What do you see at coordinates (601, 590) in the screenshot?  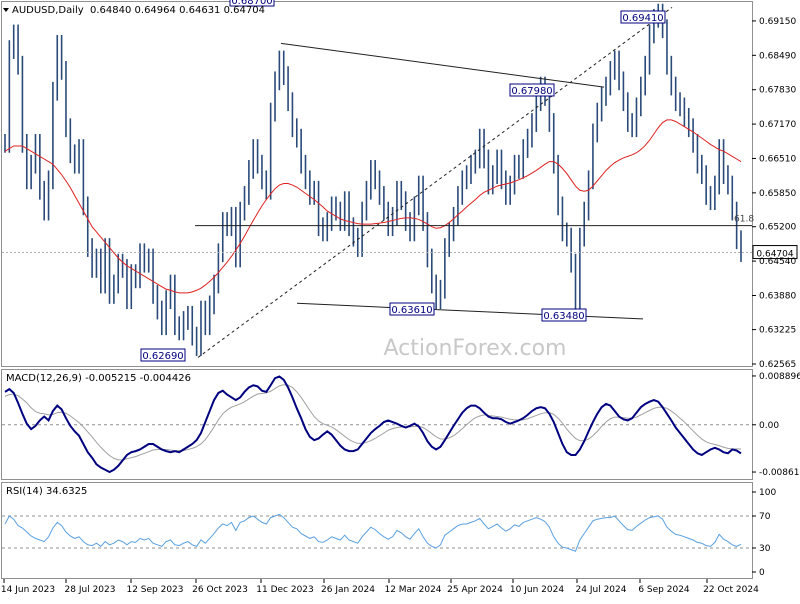 I see `x-tick-label: 24 Jul 2024` at bounding box center [601, 590].